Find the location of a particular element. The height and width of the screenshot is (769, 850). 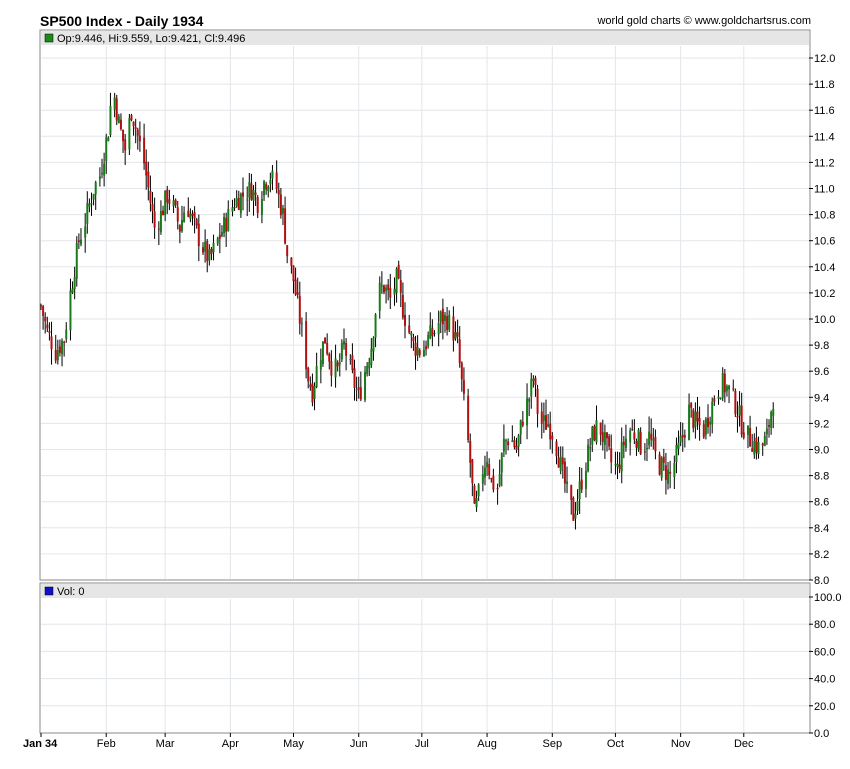

price-y-tick-label: 11.6 is located at coordinates (824, 111).